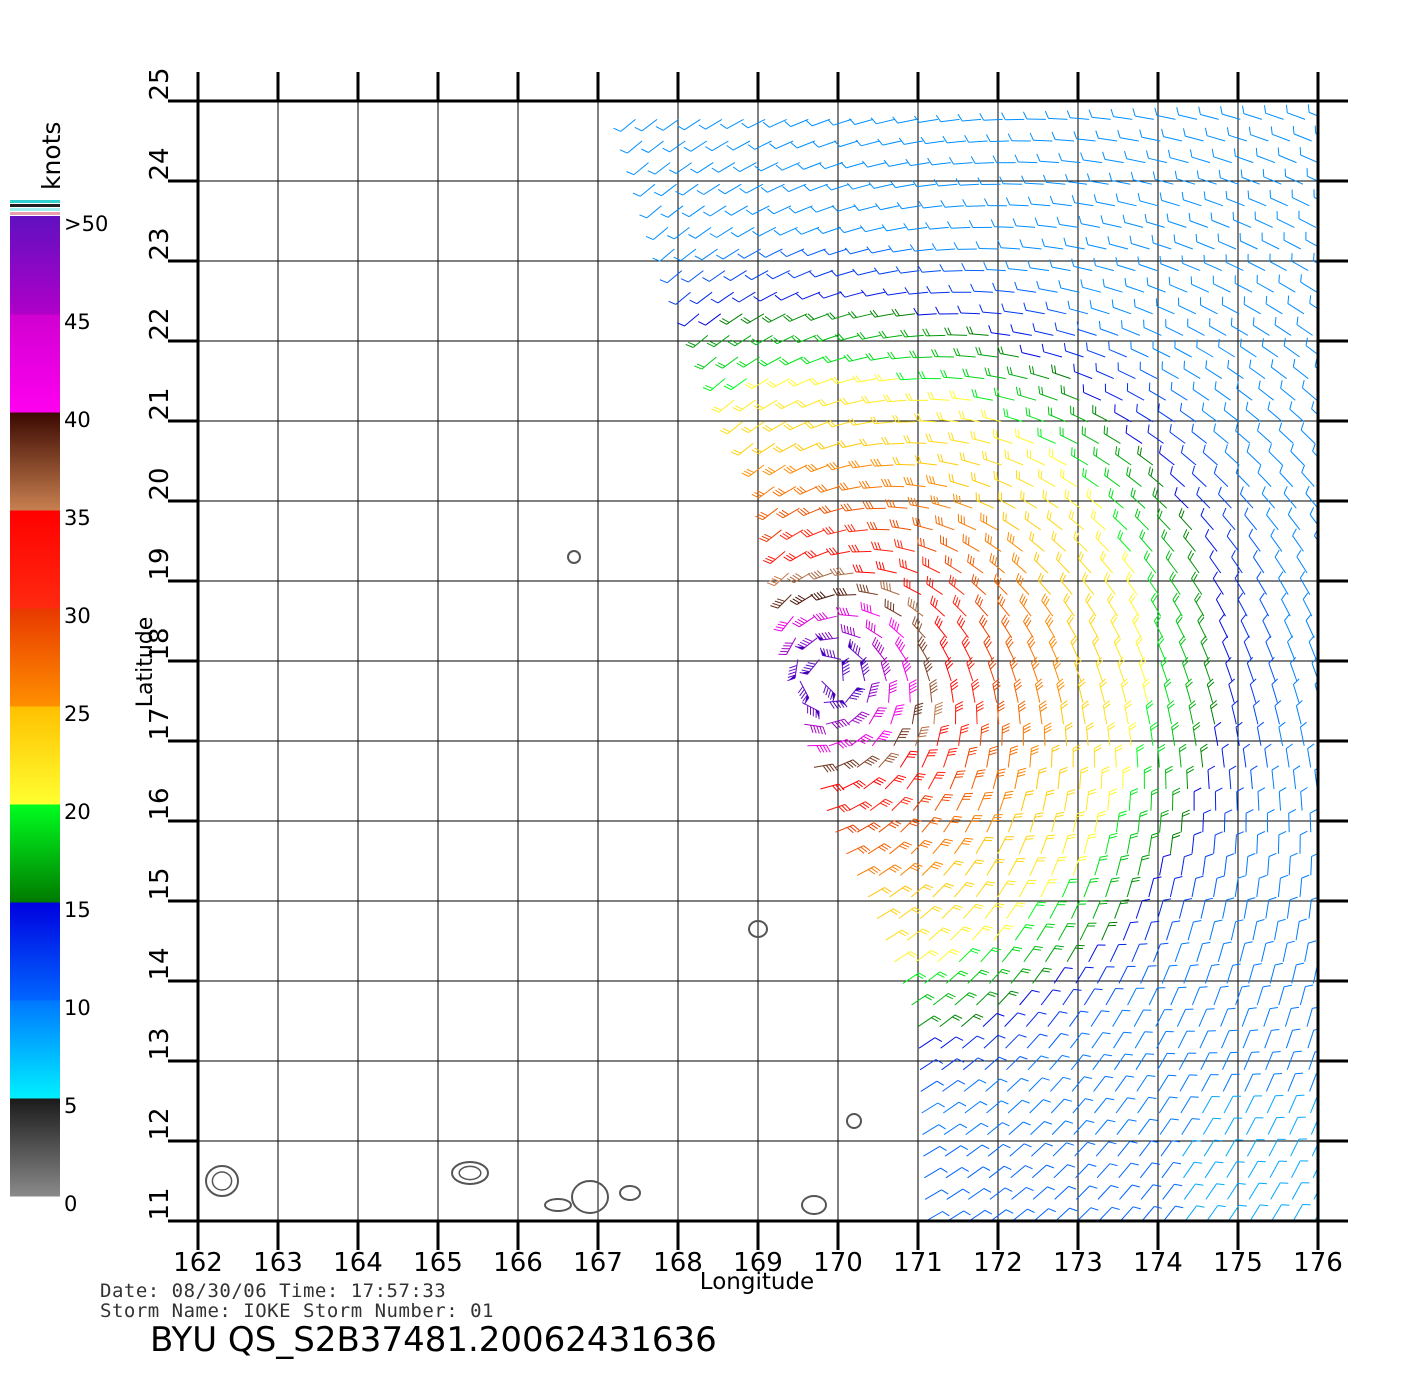 The width and height of the screenshot is (1420, 1400). Describe the element at coordinates (433, 1340) in the screenshot. I see `file-id-title: BYU QS_S2B37481.20062431636` at that location.